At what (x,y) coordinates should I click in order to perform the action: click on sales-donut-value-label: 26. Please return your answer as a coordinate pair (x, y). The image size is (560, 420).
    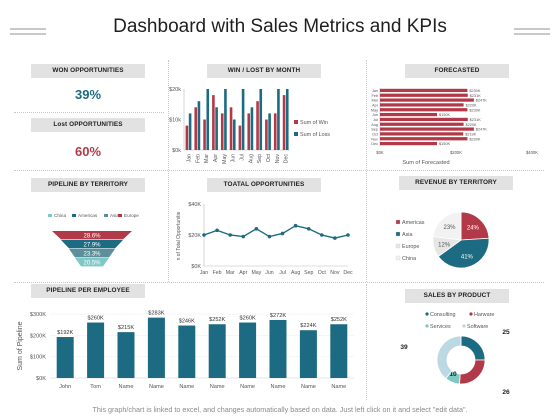
    Looking at the image, I should click on (506, 392).